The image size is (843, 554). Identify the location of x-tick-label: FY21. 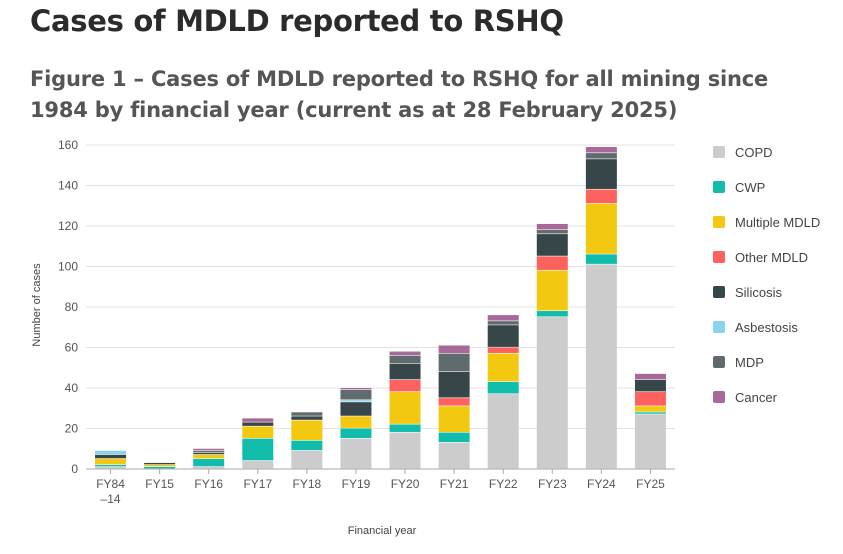
(454, 484).